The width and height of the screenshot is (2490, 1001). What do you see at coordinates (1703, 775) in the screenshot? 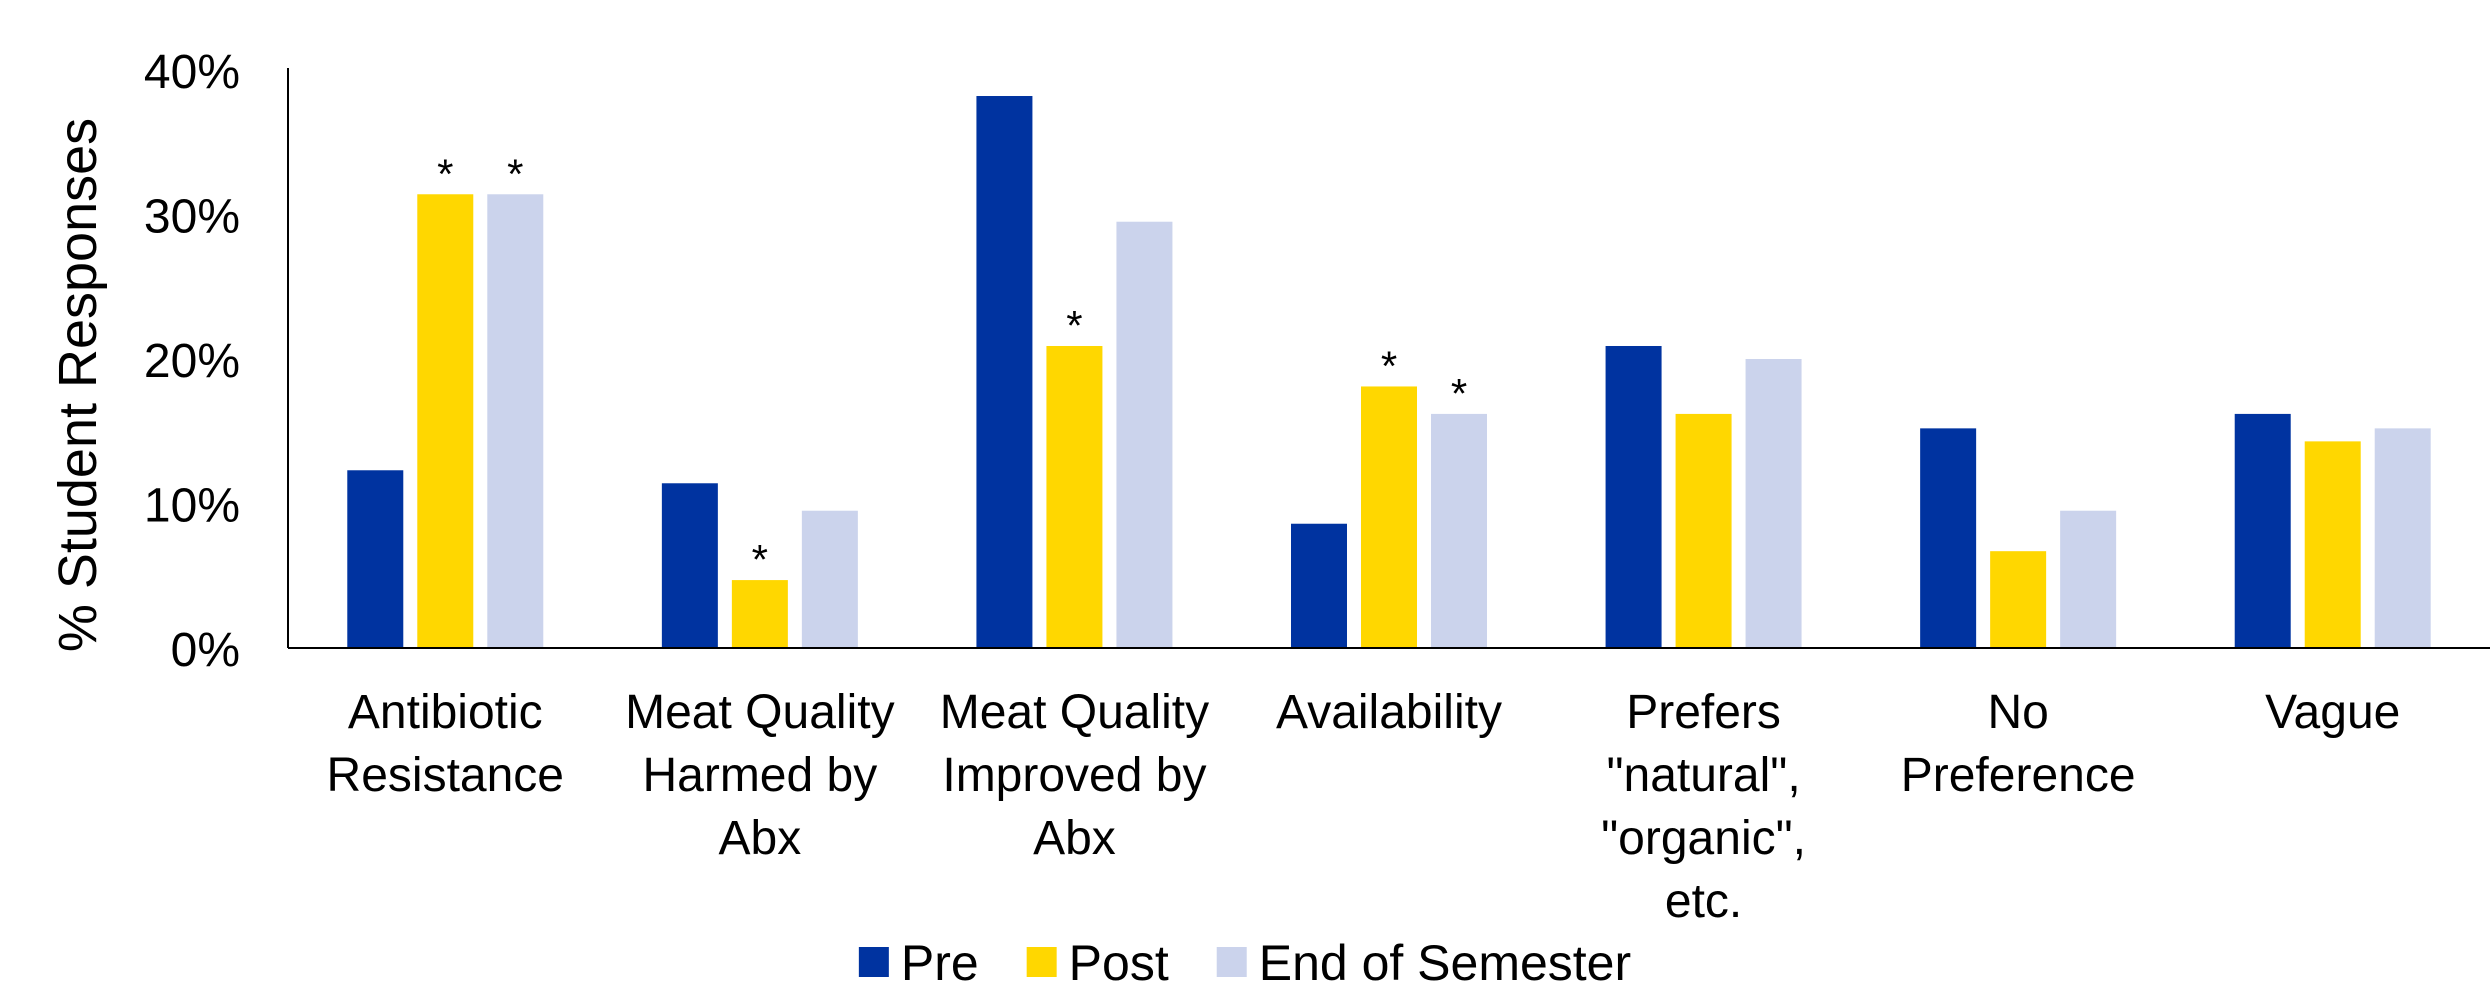
I see `x-tick-label: "natural",` at bounding box center [1703, 775].